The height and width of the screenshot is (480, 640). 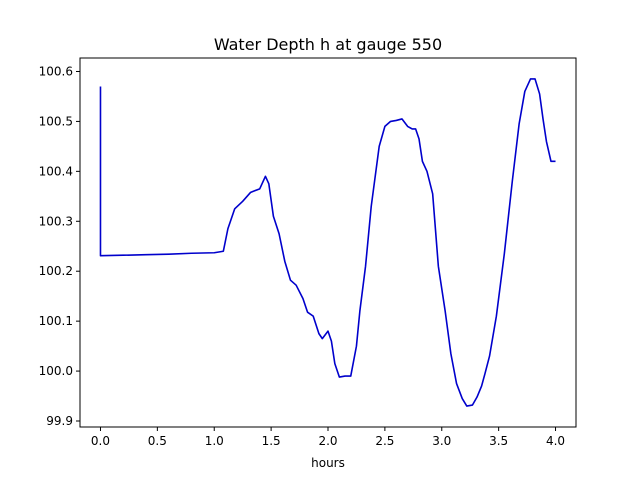 What do you see at coordinates (328, 463) in the screenshot?
I see `x-axis-label: hours` at bounding box center [328, 463].